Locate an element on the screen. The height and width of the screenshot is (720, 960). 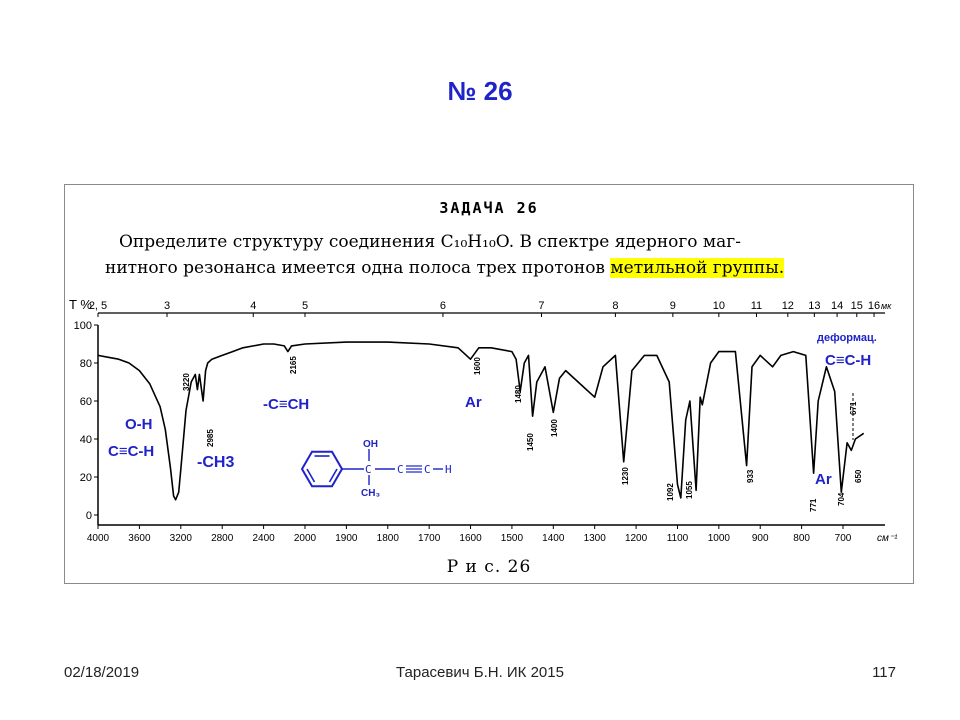
x-tick-label: 700 is located at coordinates (843, 538).